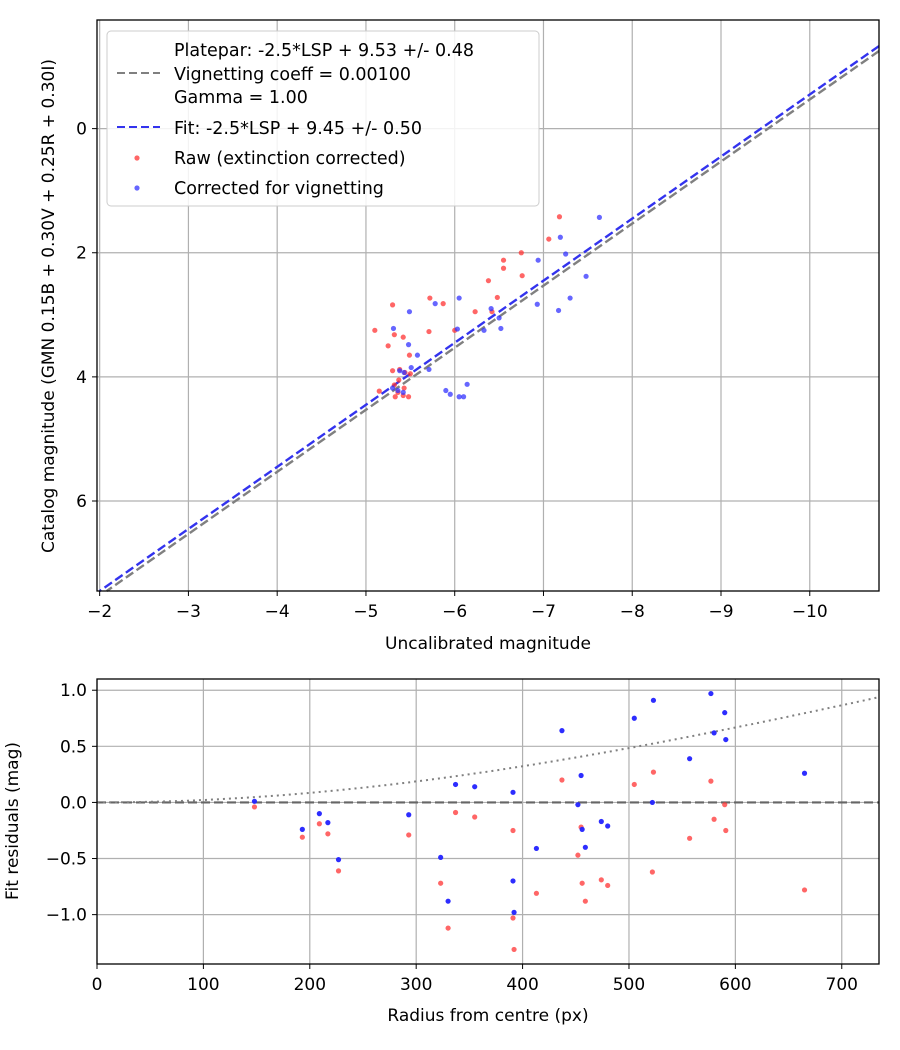  I want to click on bottom-x-tick-label: 600, so click(735, 985).